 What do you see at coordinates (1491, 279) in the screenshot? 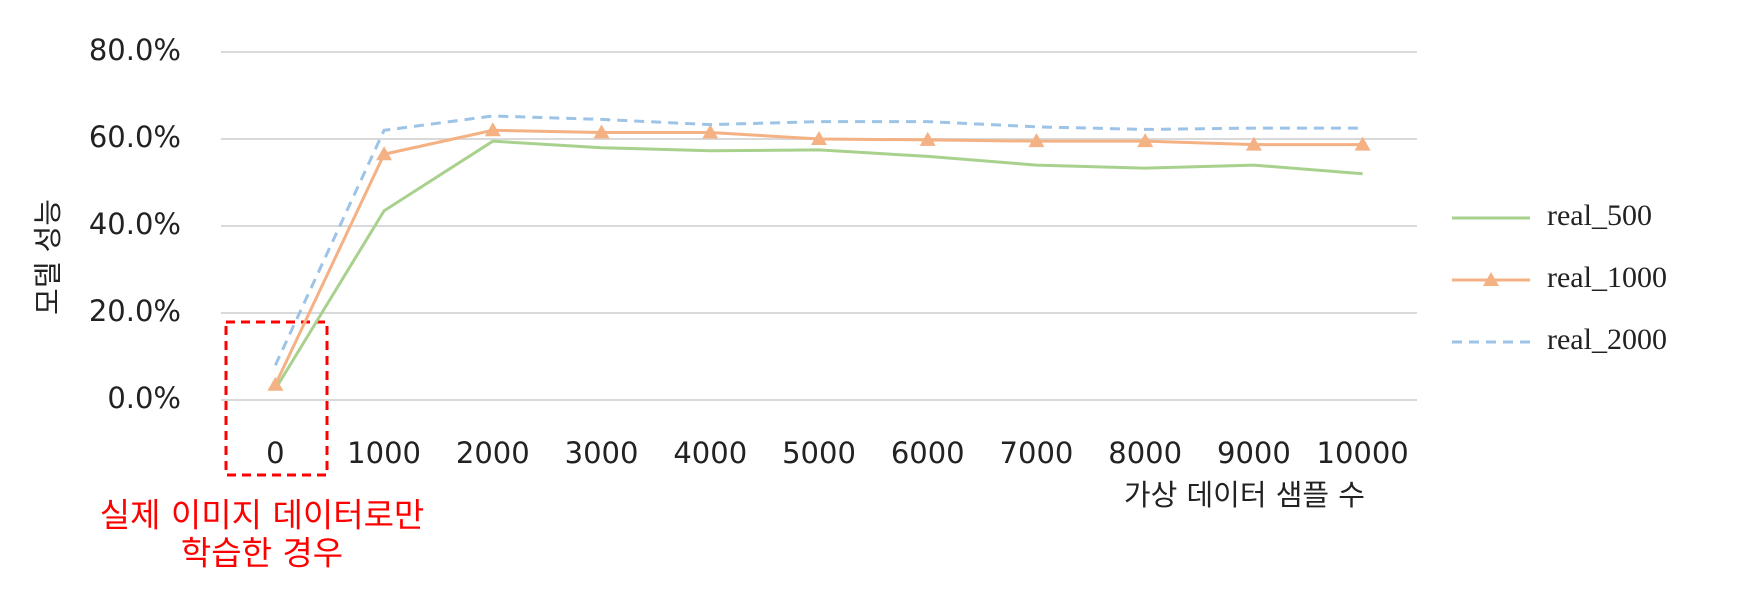
I see `legend-marker` at bounding box center [1491, 279].